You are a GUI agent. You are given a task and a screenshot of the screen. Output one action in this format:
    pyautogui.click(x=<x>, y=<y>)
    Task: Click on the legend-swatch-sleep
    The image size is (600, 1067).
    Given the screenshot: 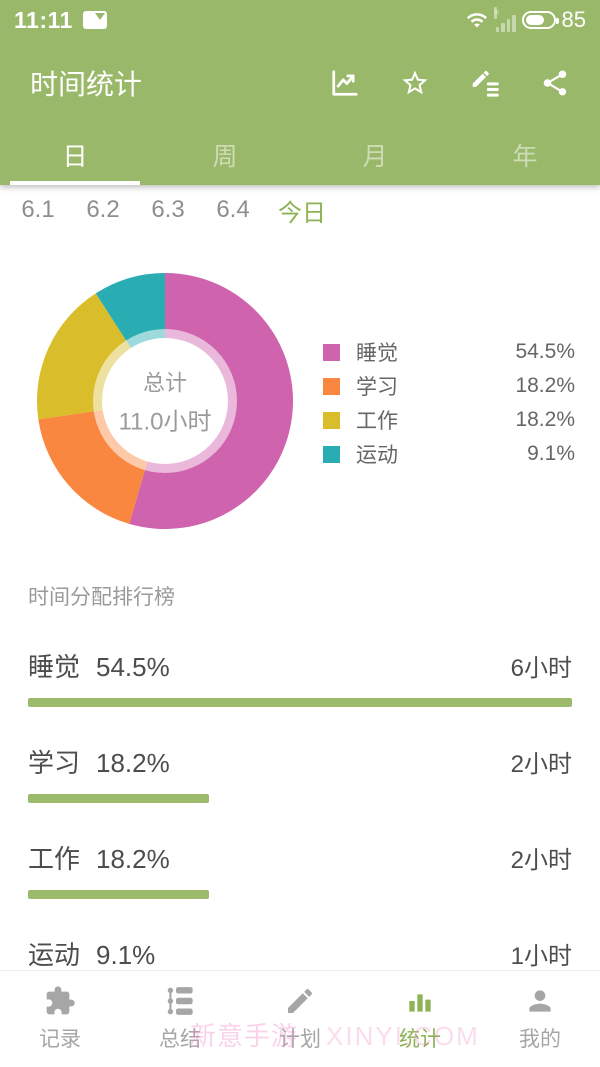 What is the action you would take?
    pyautogui.click(x=331, y=352)
    